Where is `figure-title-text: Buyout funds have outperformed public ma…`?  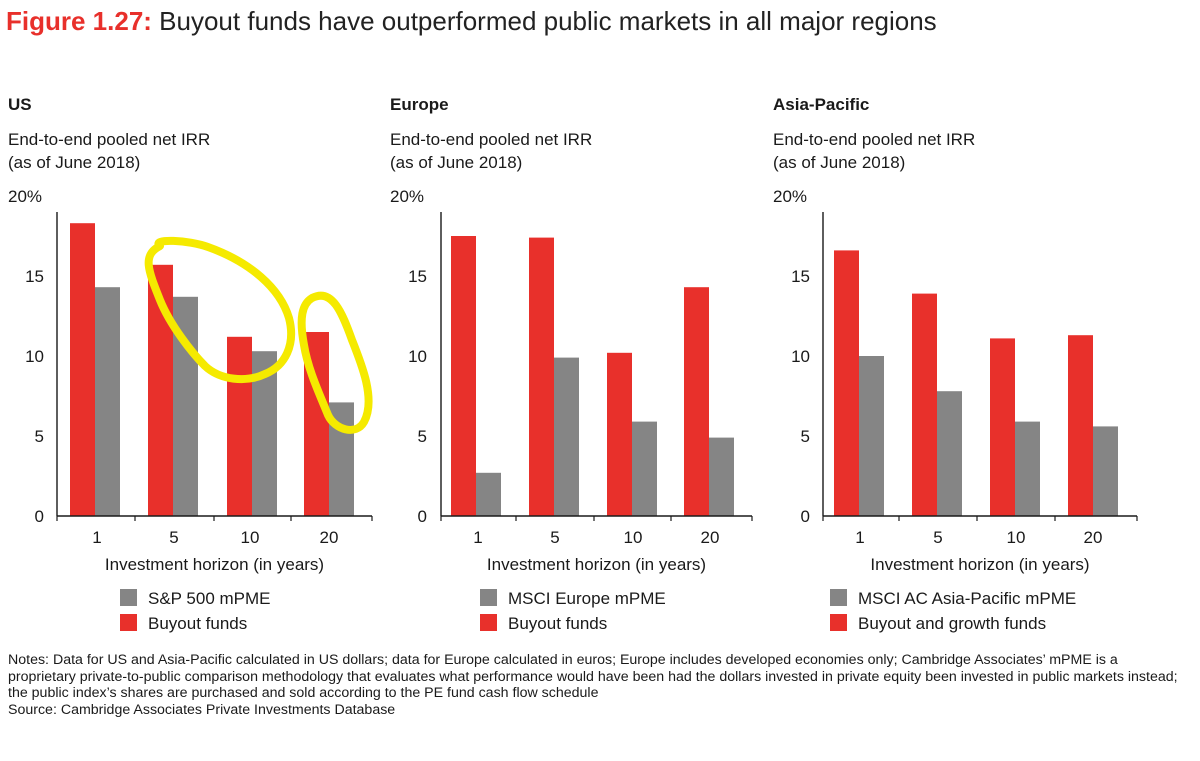 figure-title-text: Buyout funds have outperformed public ma… is located at coordinates (548, 21).